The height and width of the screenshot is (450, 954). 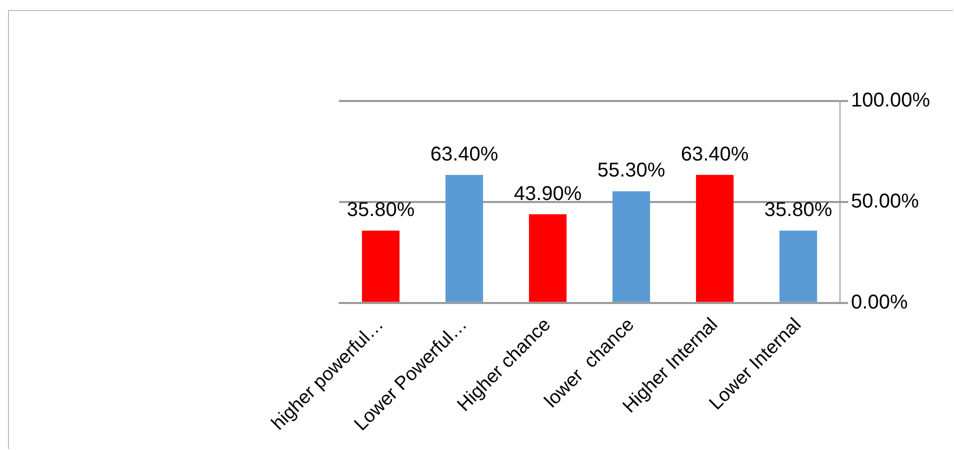 I want to click on data-label: 43.90%, so click(x=548, y=193).